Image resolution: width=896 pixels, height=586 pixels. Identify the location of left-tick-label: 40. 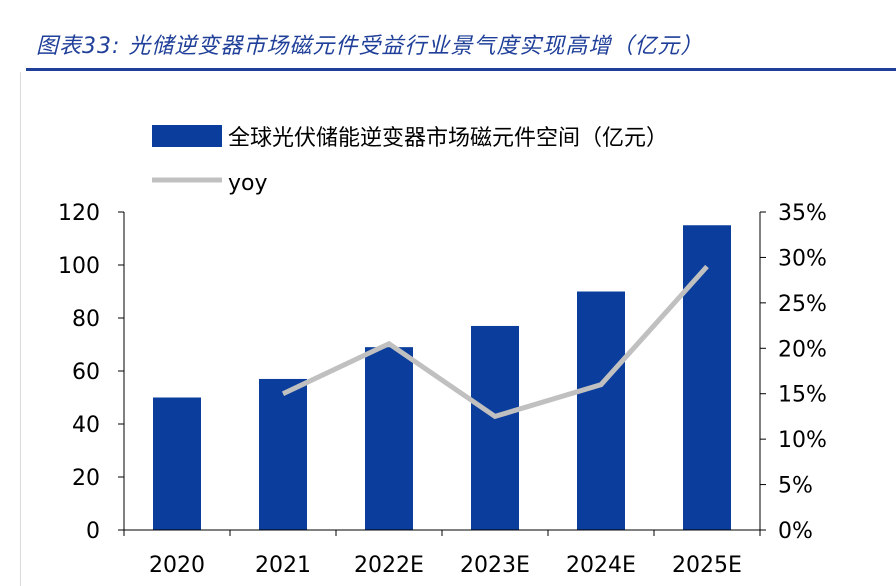
(86, 425).